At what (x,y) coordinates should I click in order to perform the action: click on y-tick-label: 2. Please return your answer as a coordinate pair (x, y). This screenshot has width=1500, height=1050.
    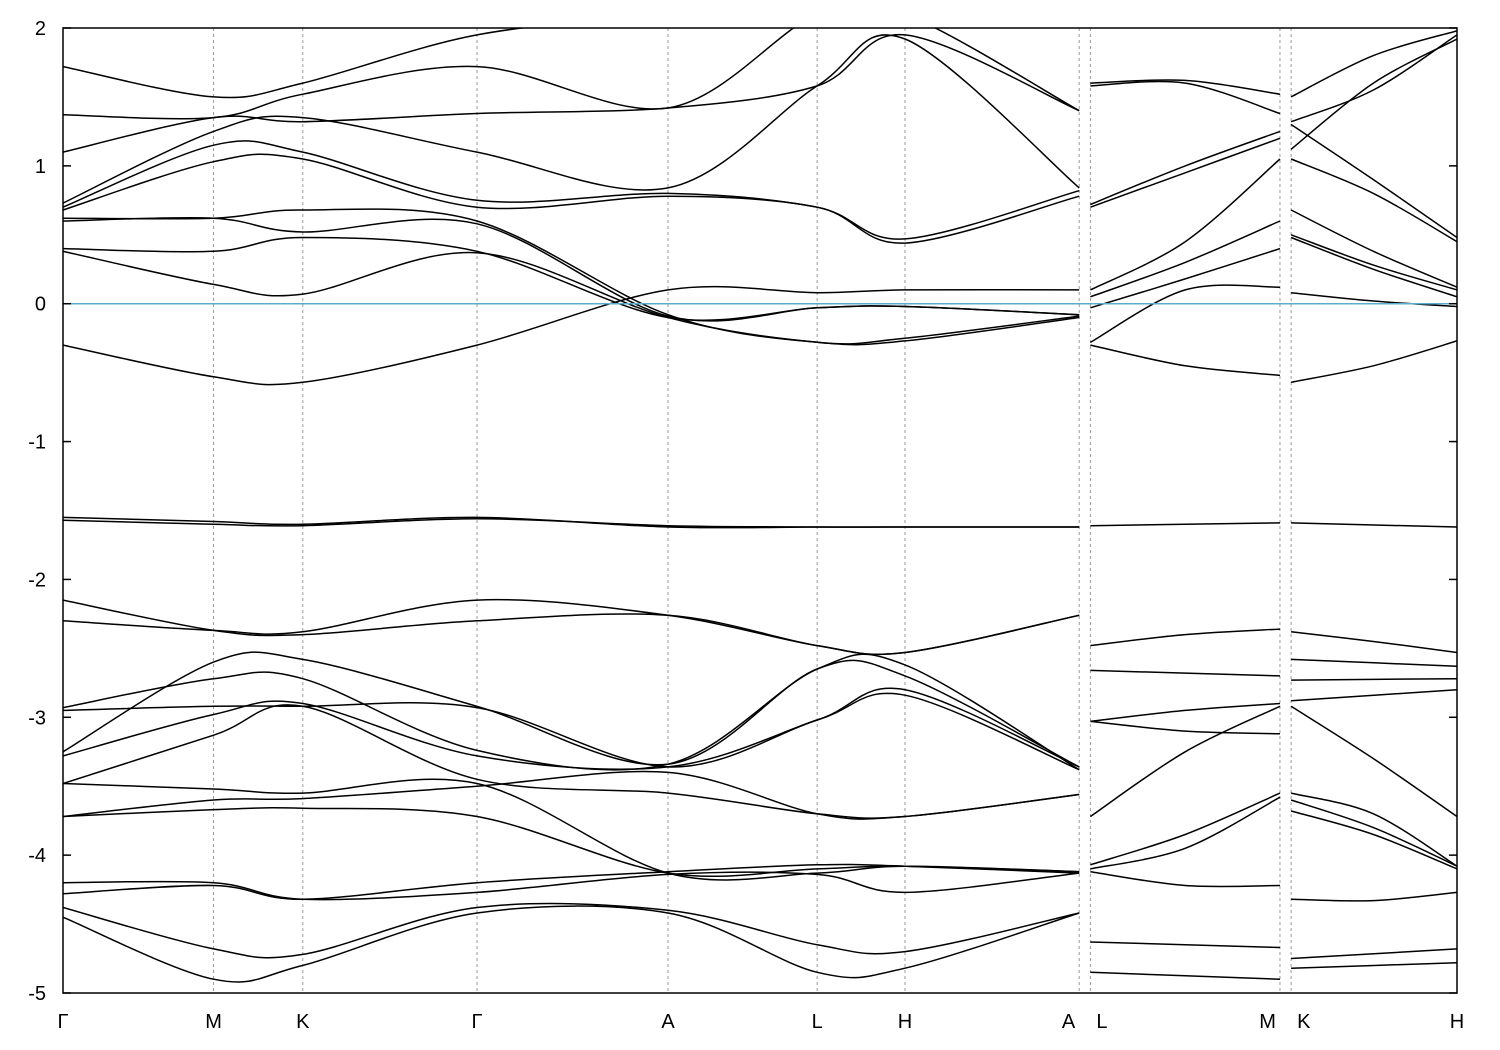
    Looking at the image, I should click on (40, 29).